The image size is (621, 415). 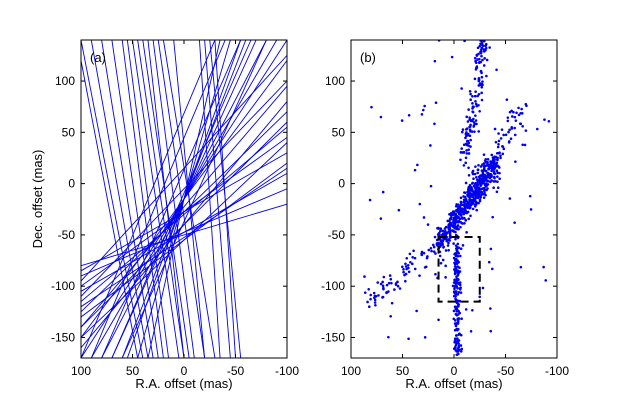 I want to click on panel-label-a: (a), so click(x=98, y=57).